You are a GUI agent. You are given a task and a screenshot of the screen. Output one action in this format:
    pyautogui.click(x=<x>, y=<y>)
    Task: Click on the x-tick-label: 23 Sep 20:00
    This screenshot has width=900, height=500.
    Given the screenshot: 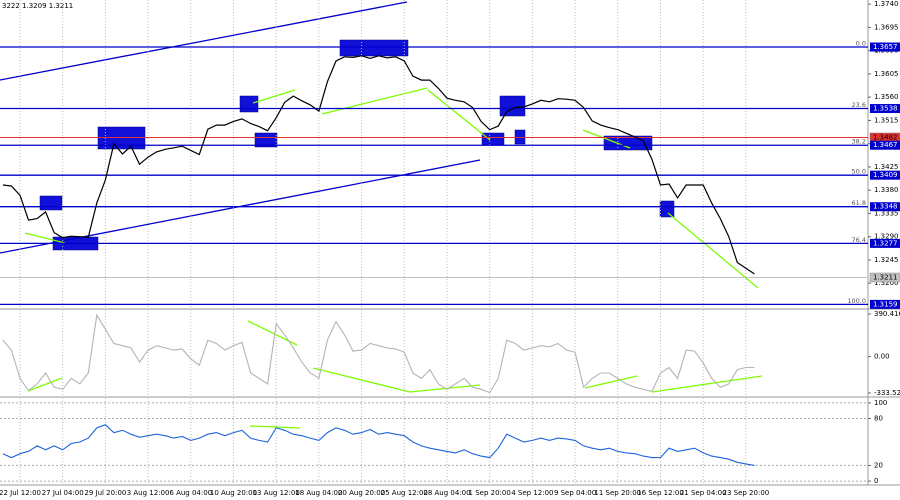 What is the action you would take?
    pyautogui.click(x=746, y=493)
    